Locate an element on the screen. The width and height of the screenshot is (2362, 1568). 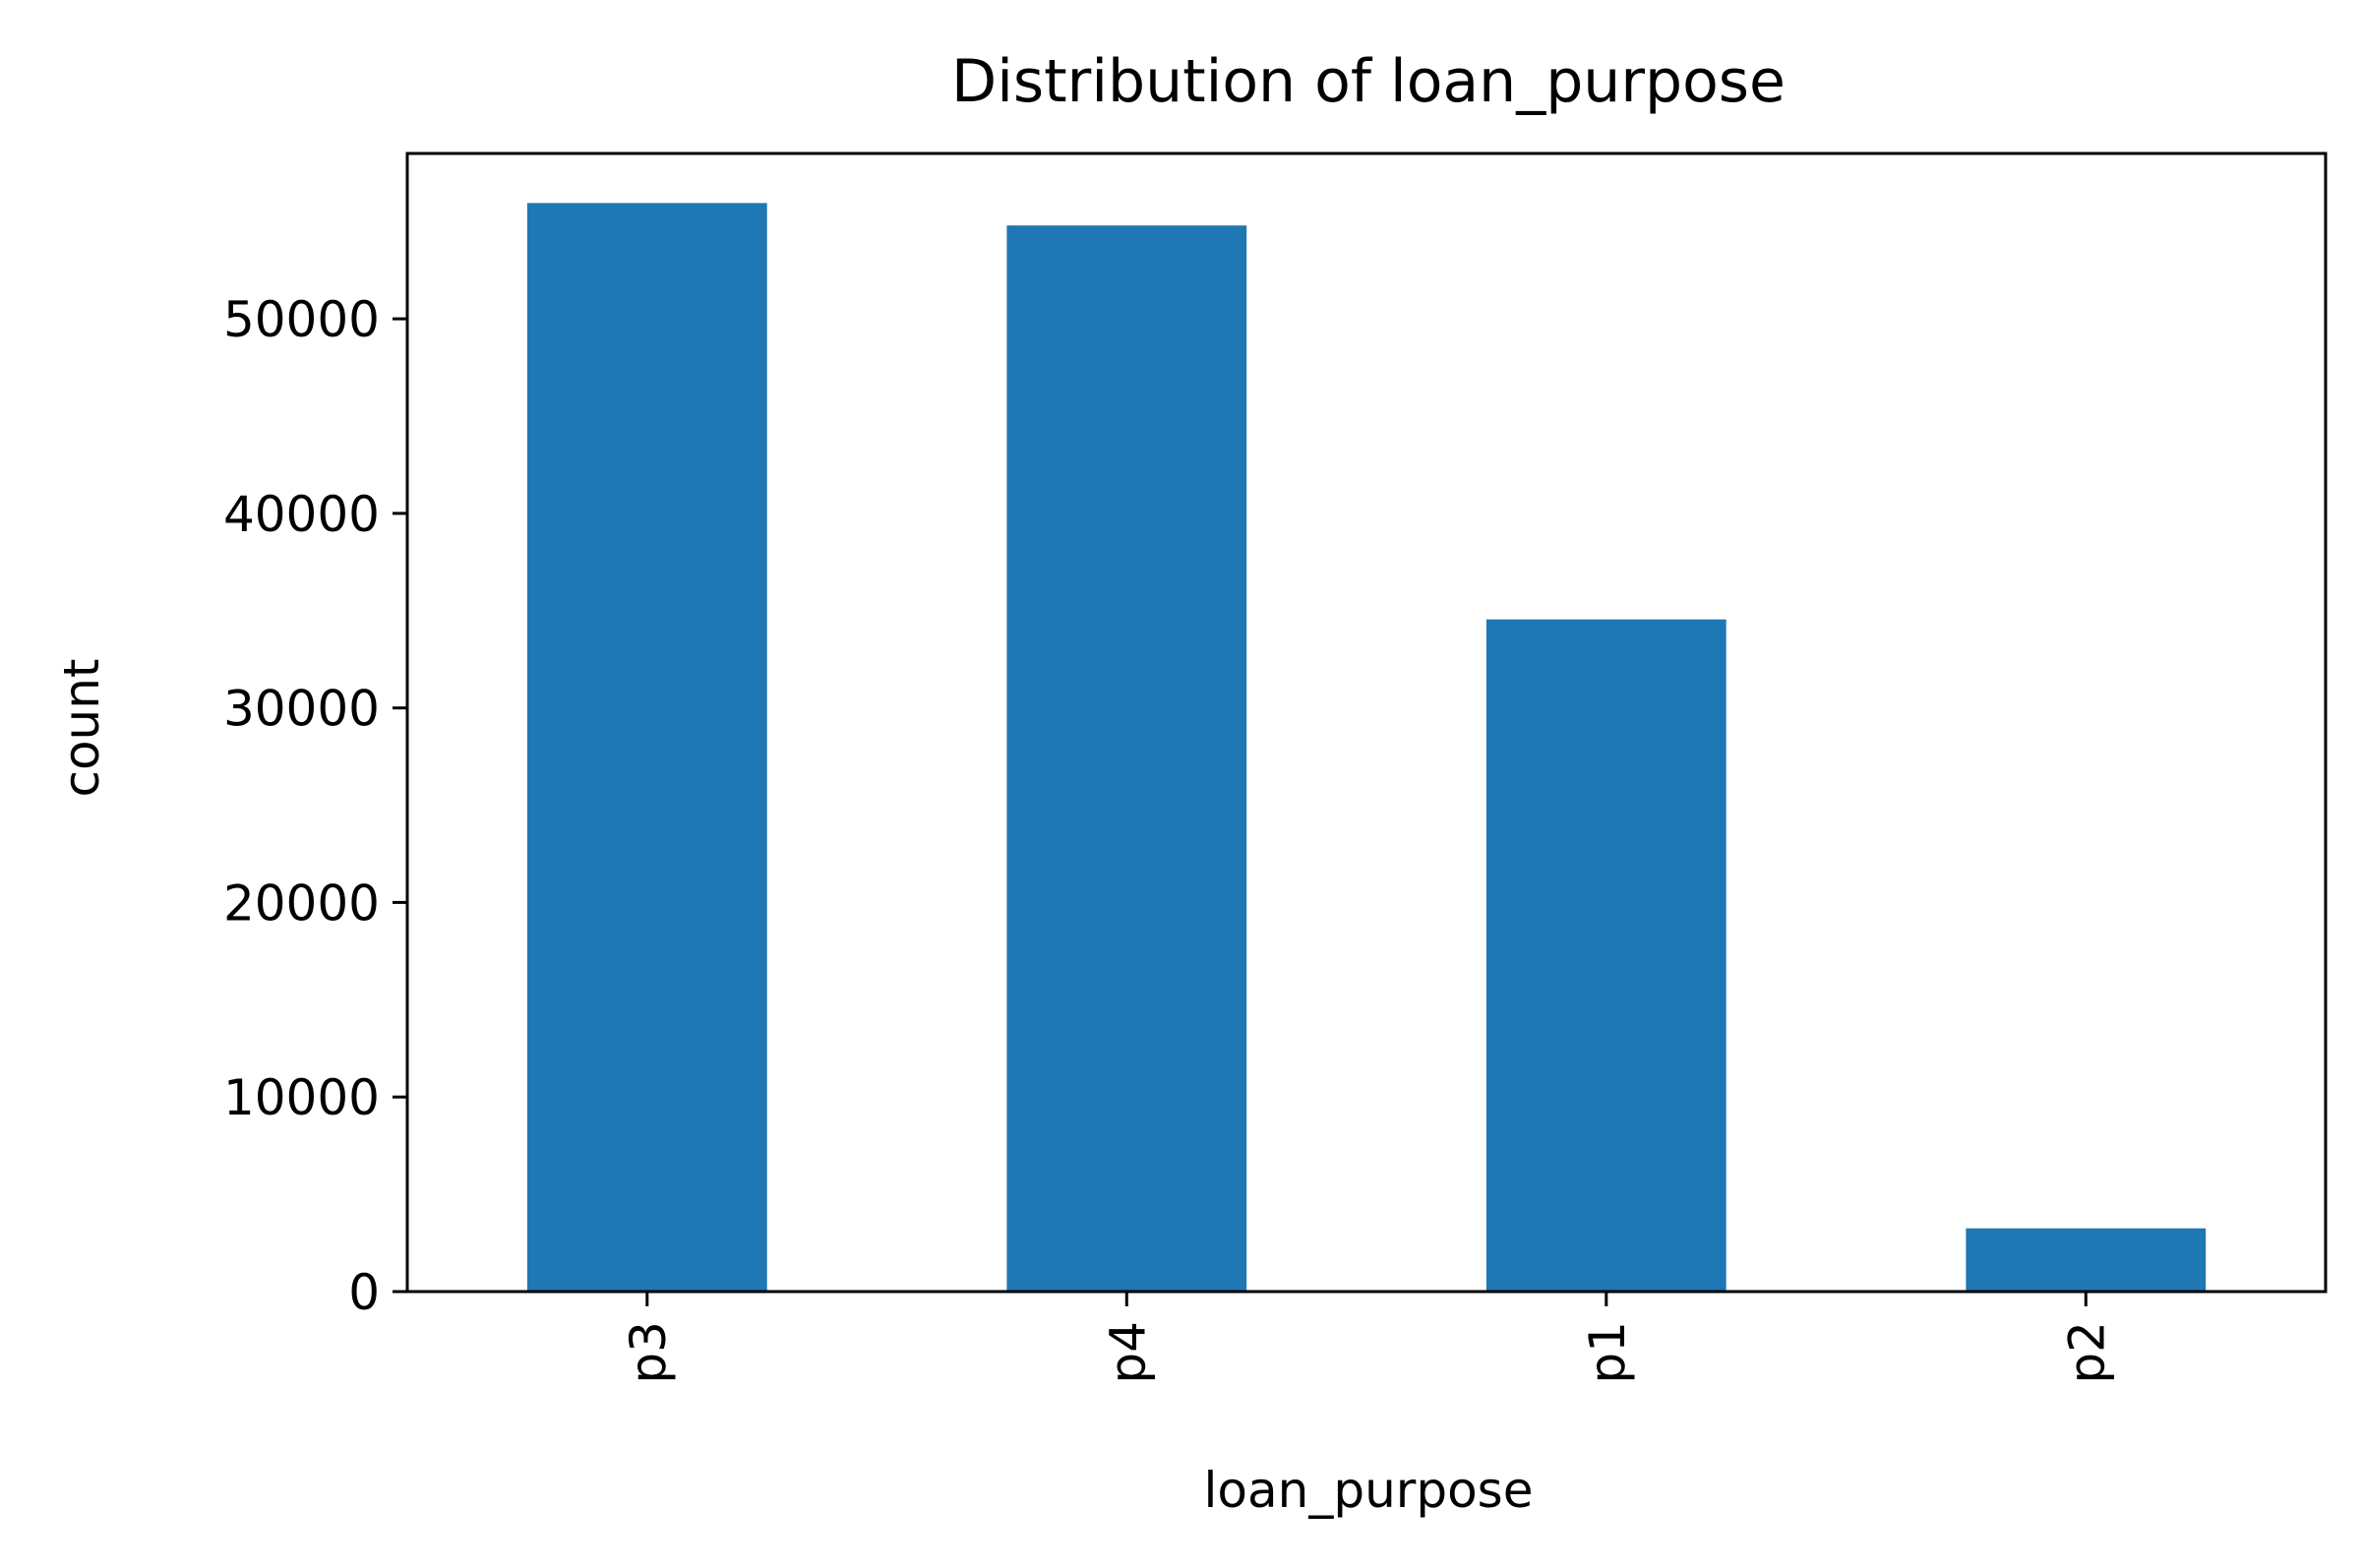
x-tick-label-p3: p3 is located at coordinates (648, 1352).